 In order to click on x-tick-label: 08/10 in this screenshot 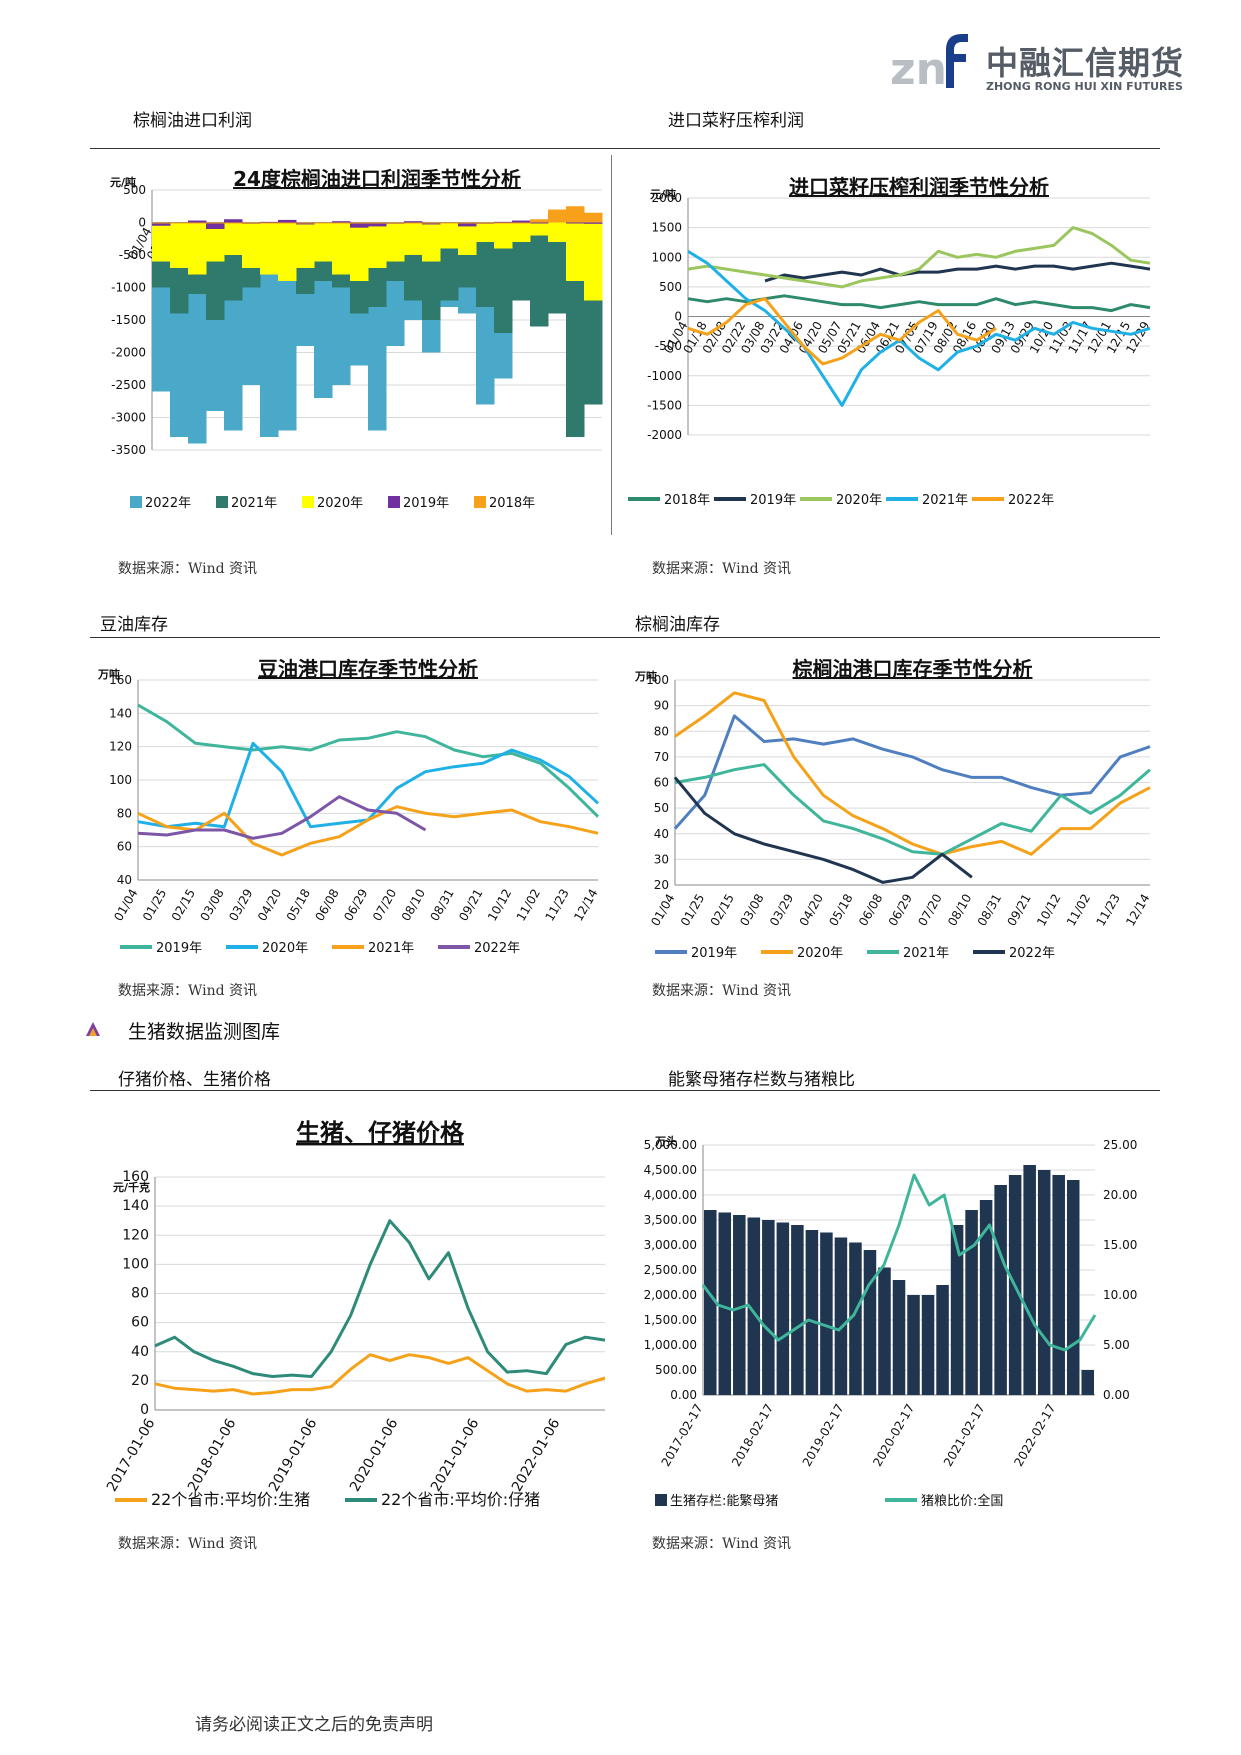, I will do `click(413, 905)`.